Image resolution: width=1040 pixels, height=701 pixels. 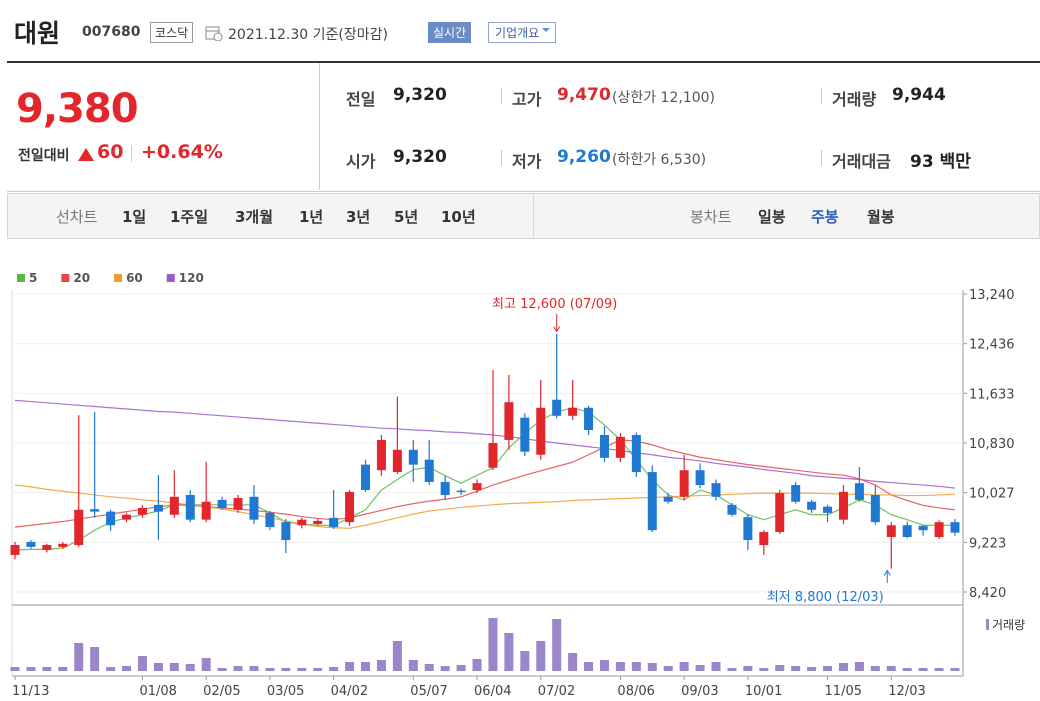 What do you see at coordinates (428, 691) in the screenshot?
I see `x-tick-label: 05/07` at bounding box center [428, 691].